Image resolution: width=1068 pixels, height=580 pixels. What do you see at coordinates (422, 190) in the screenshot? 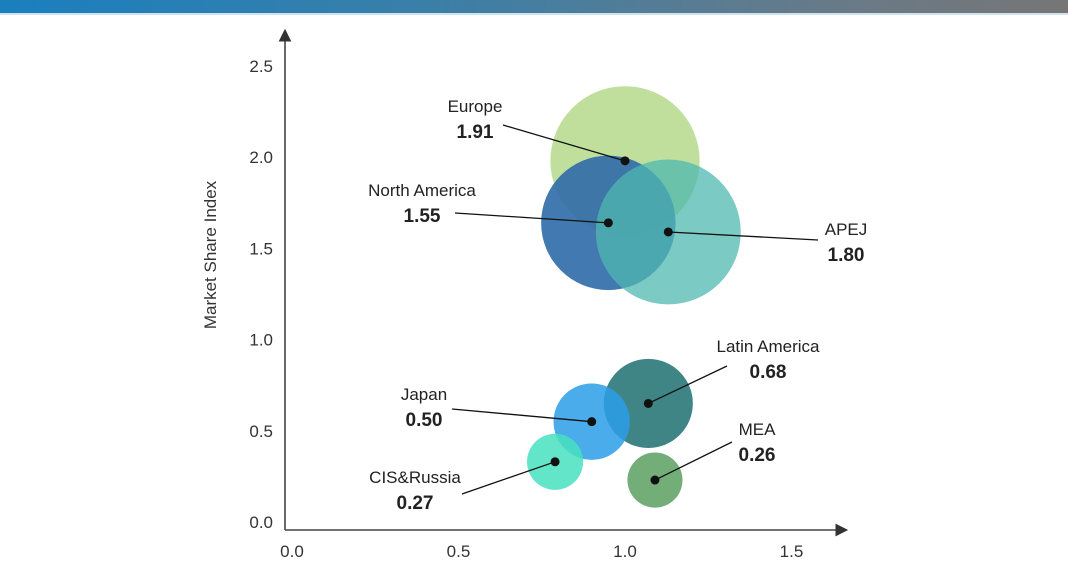
I see `bubble-name-label: North America` at bounding box center [422, 190].